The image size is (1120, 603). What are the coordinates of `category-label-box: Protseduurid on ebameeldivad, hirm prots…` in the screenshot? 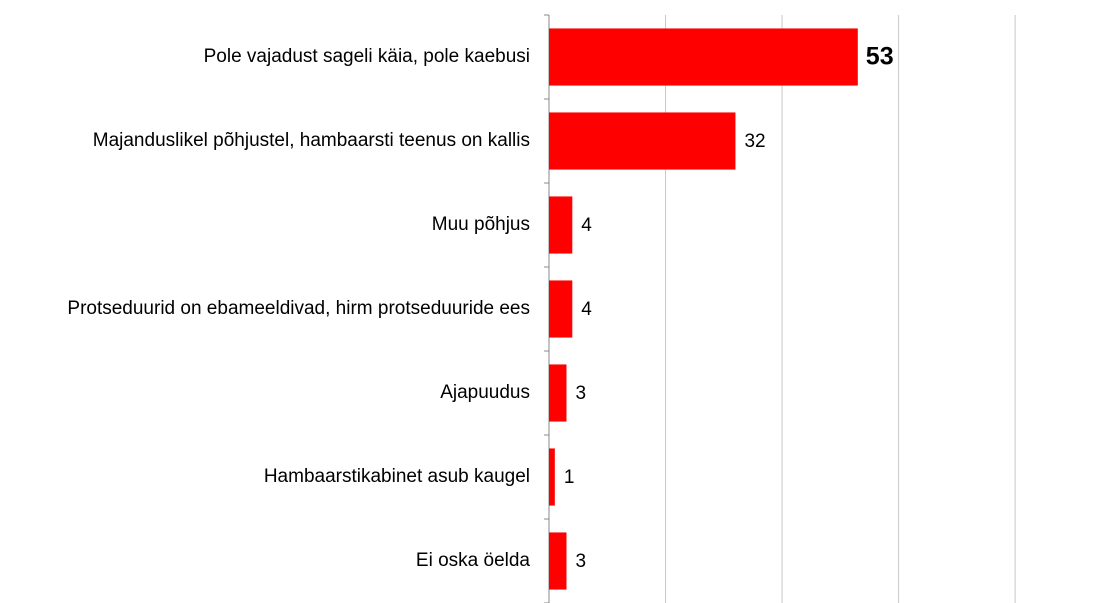 It's located at (265, 309).